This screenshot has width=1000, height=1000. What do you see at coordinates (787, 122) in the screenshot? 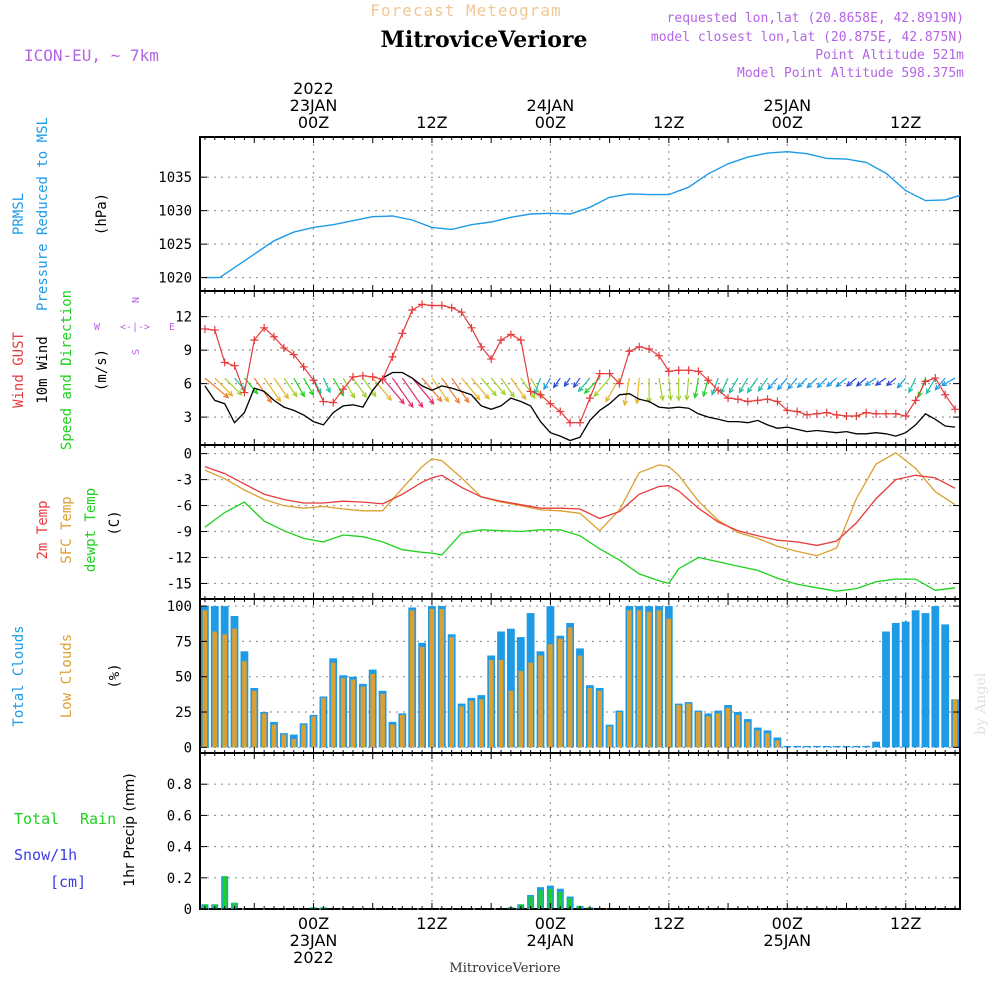
I see `time-label-top: 00Z` at bounding box center [787, 122].